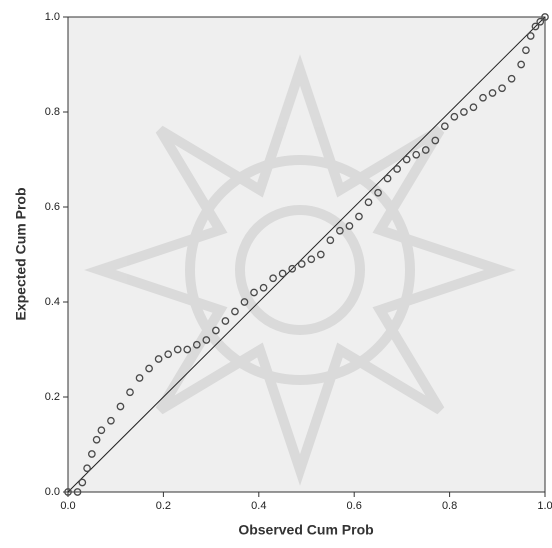 This screenshot has width=552, height=548. Describe the element at coordinates (52, 492) in the screenshot. I see `y-tick-label: 0.0` at that location.